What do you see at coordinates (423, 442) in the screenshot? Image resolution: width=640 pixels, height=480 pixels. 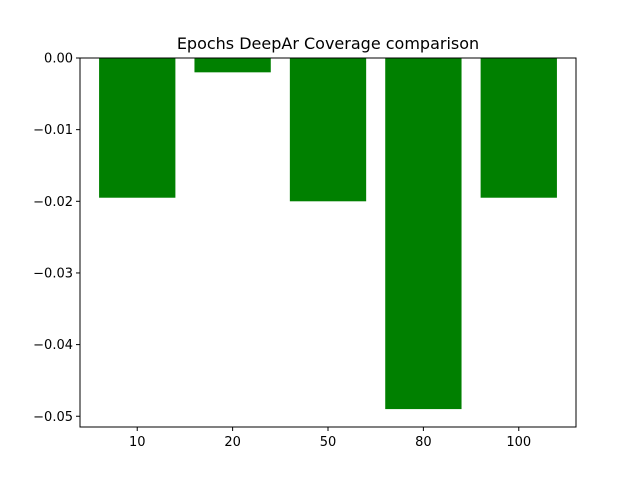 I see `x-tick-label: 80` at bounding box center [423, 442].